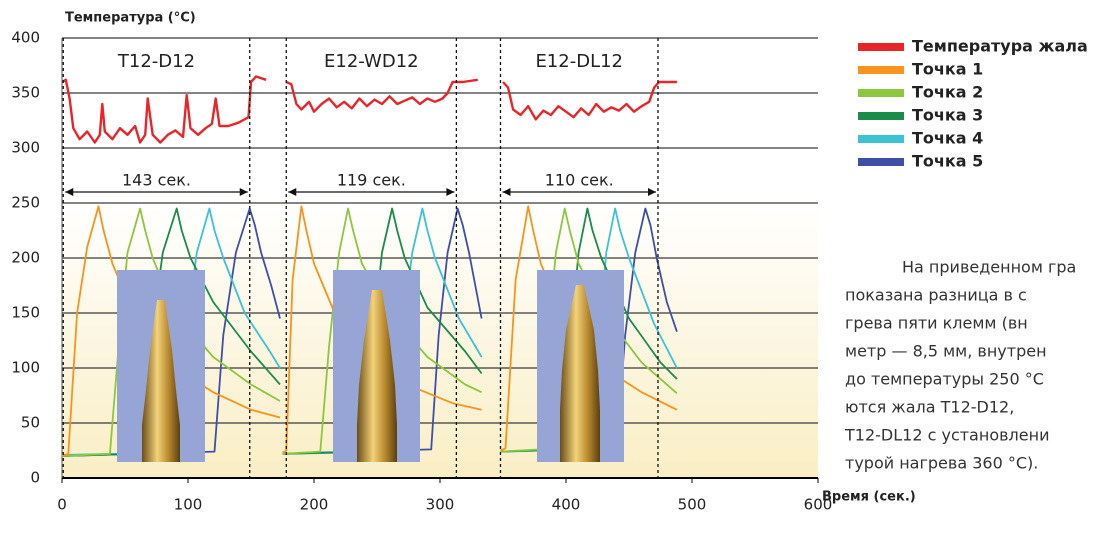 The image size is (1110, 533). I want to click on y-tick-label: 300, so click(25, 148).